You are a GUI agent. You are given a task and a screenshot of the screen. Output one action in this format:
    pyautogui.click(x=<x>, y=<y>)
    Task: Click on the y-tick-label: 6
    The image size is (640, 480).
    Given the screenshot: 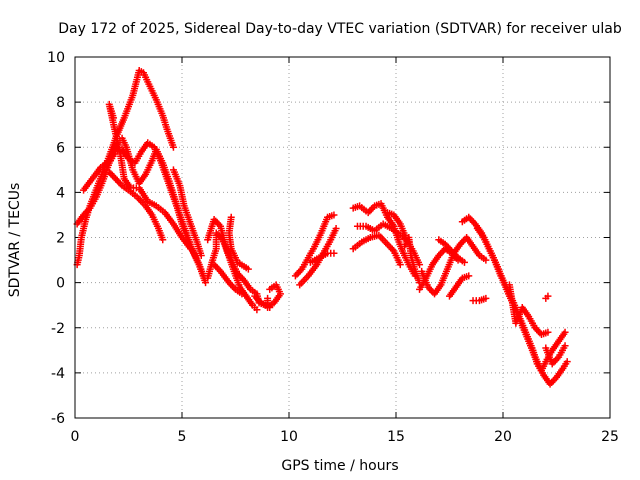 What is the action you would take?
    pyautogui.click(x=60, y=148)
    